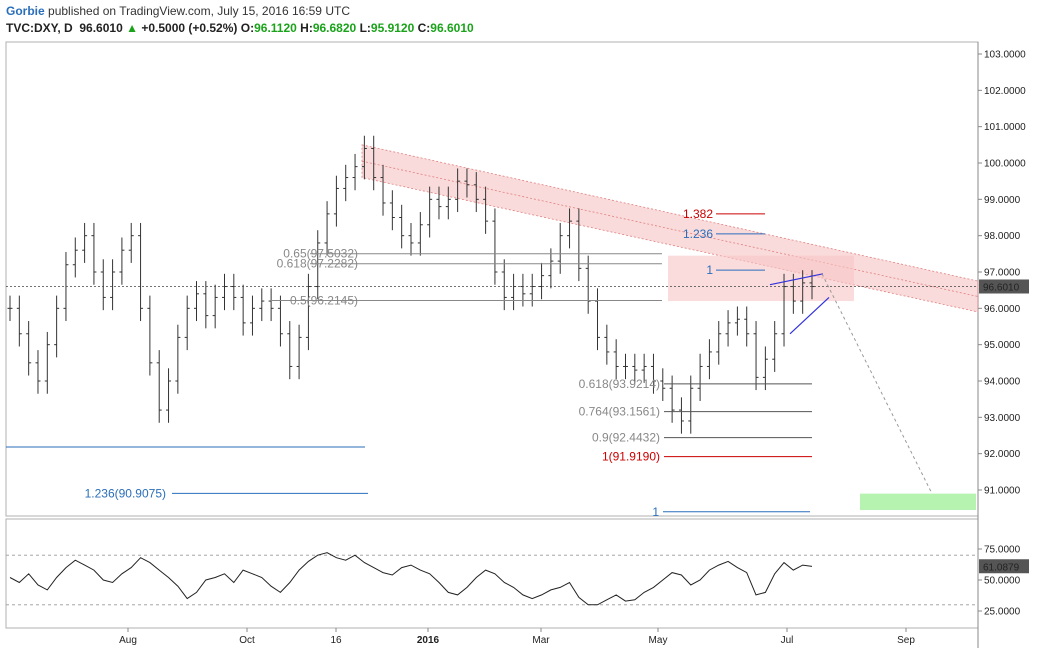 This screenshot has height=654, width=1042. What do you see at coordinates (324, 301) in the screenshot?
I see `fib-left-label: 0.5(96.2145)` at bounding box center [324, 301].